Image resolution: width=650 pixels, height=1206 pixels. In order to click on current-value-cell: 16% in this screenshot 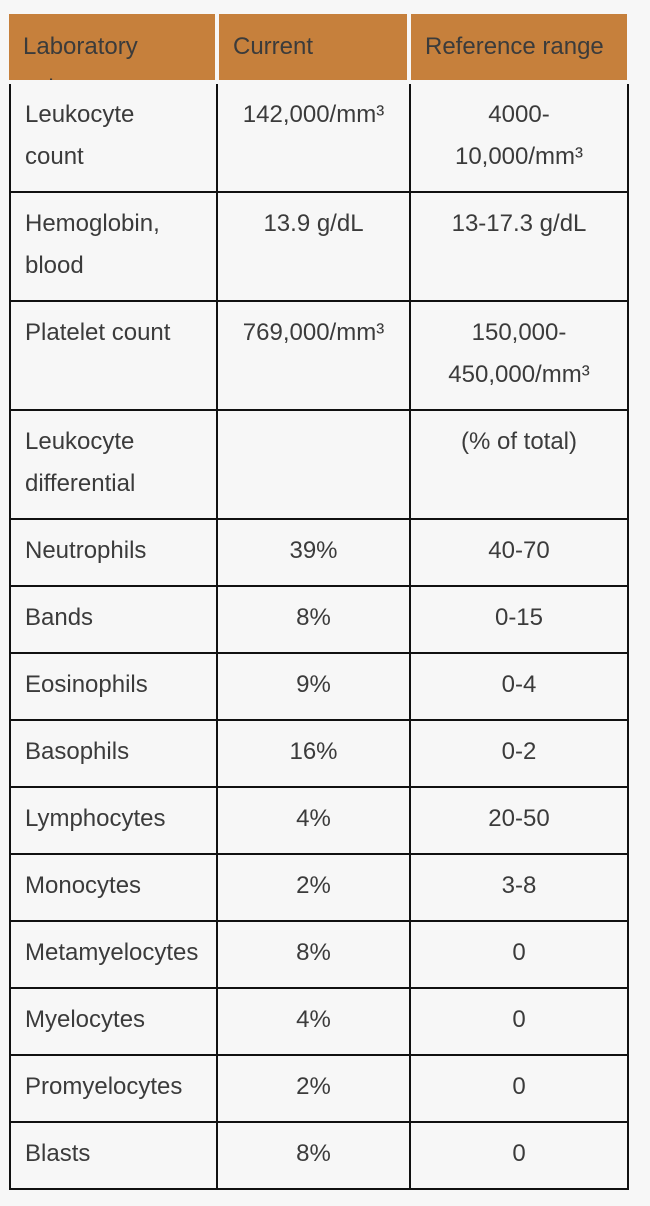, I will do `click(313, 753)`.